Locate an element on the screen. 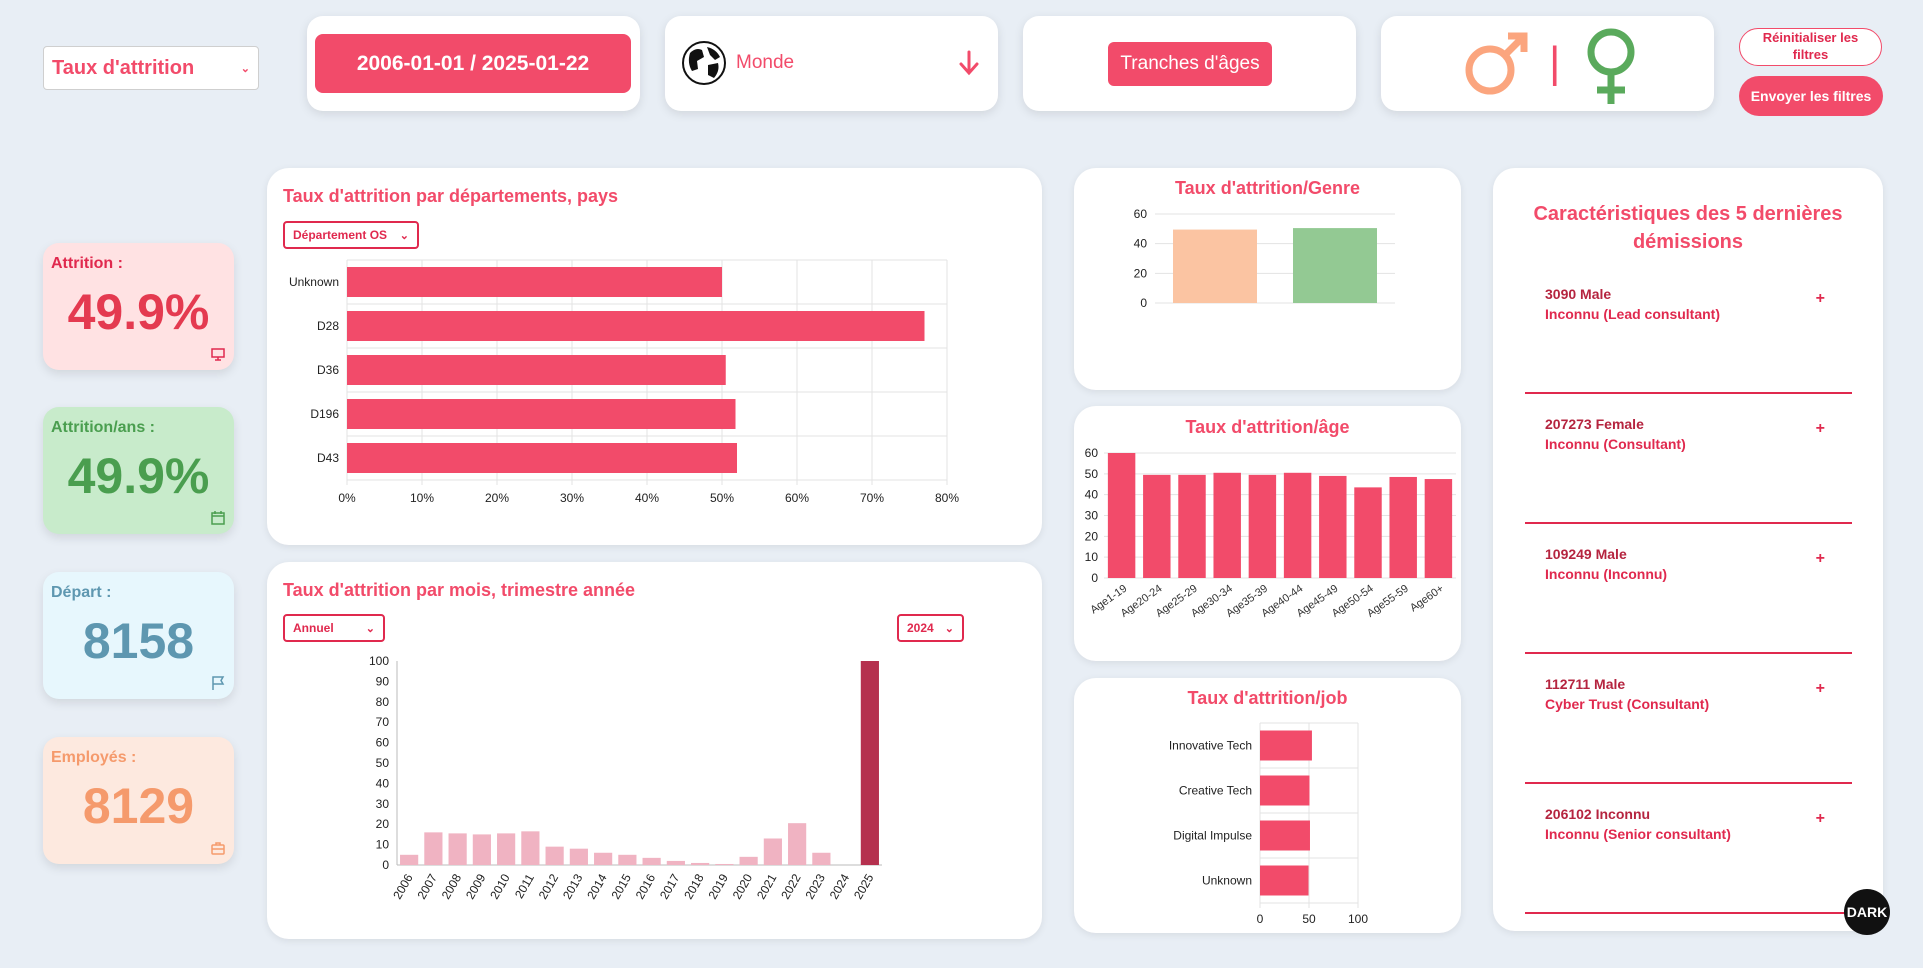 This screenshot has width=1923, height=968. demission-id: 207273 Female is located at coordinates (1594, 424).